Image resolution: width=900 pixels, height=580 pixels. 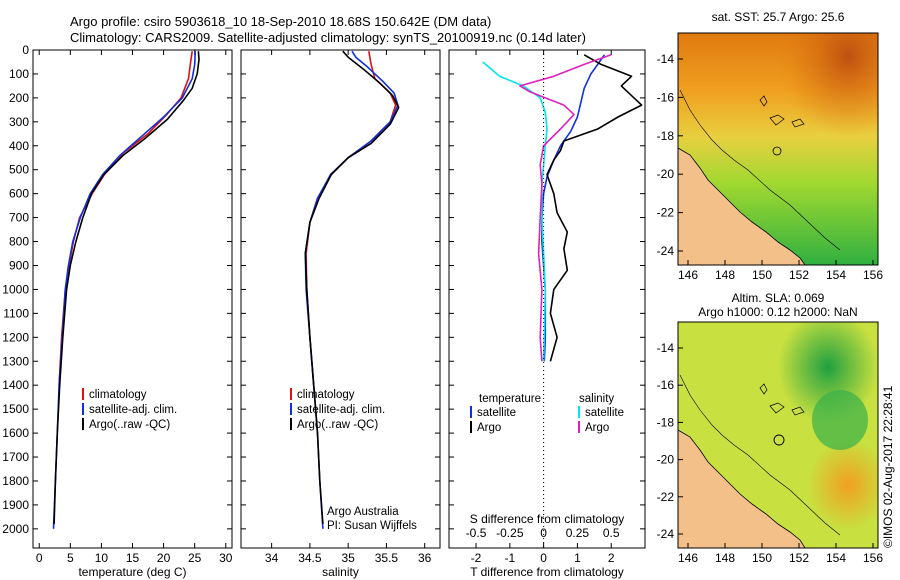 What do you see at coordinates (337, 425) in the screenshot?
I see `salinity-legend-label: Argo(..raw -QC)` at bounding box center [337, 425].